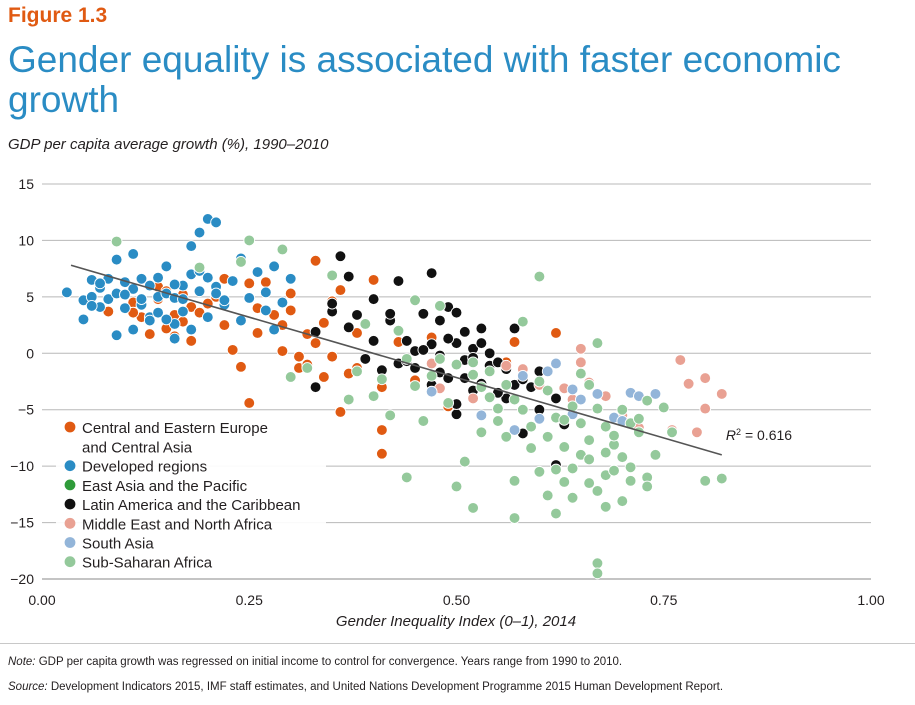 This screenshot has width=915, height=705. I want to click on r-superscript: 2, so click(738, 432).